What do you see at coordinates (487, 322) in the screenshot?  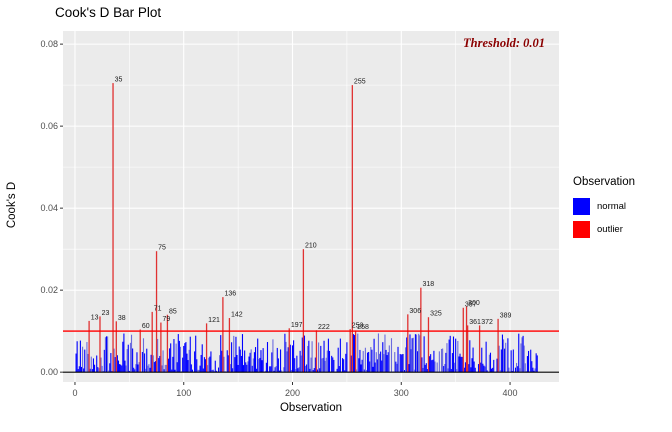 I see `outlier-label: 372` at bounding box center [487, 322].